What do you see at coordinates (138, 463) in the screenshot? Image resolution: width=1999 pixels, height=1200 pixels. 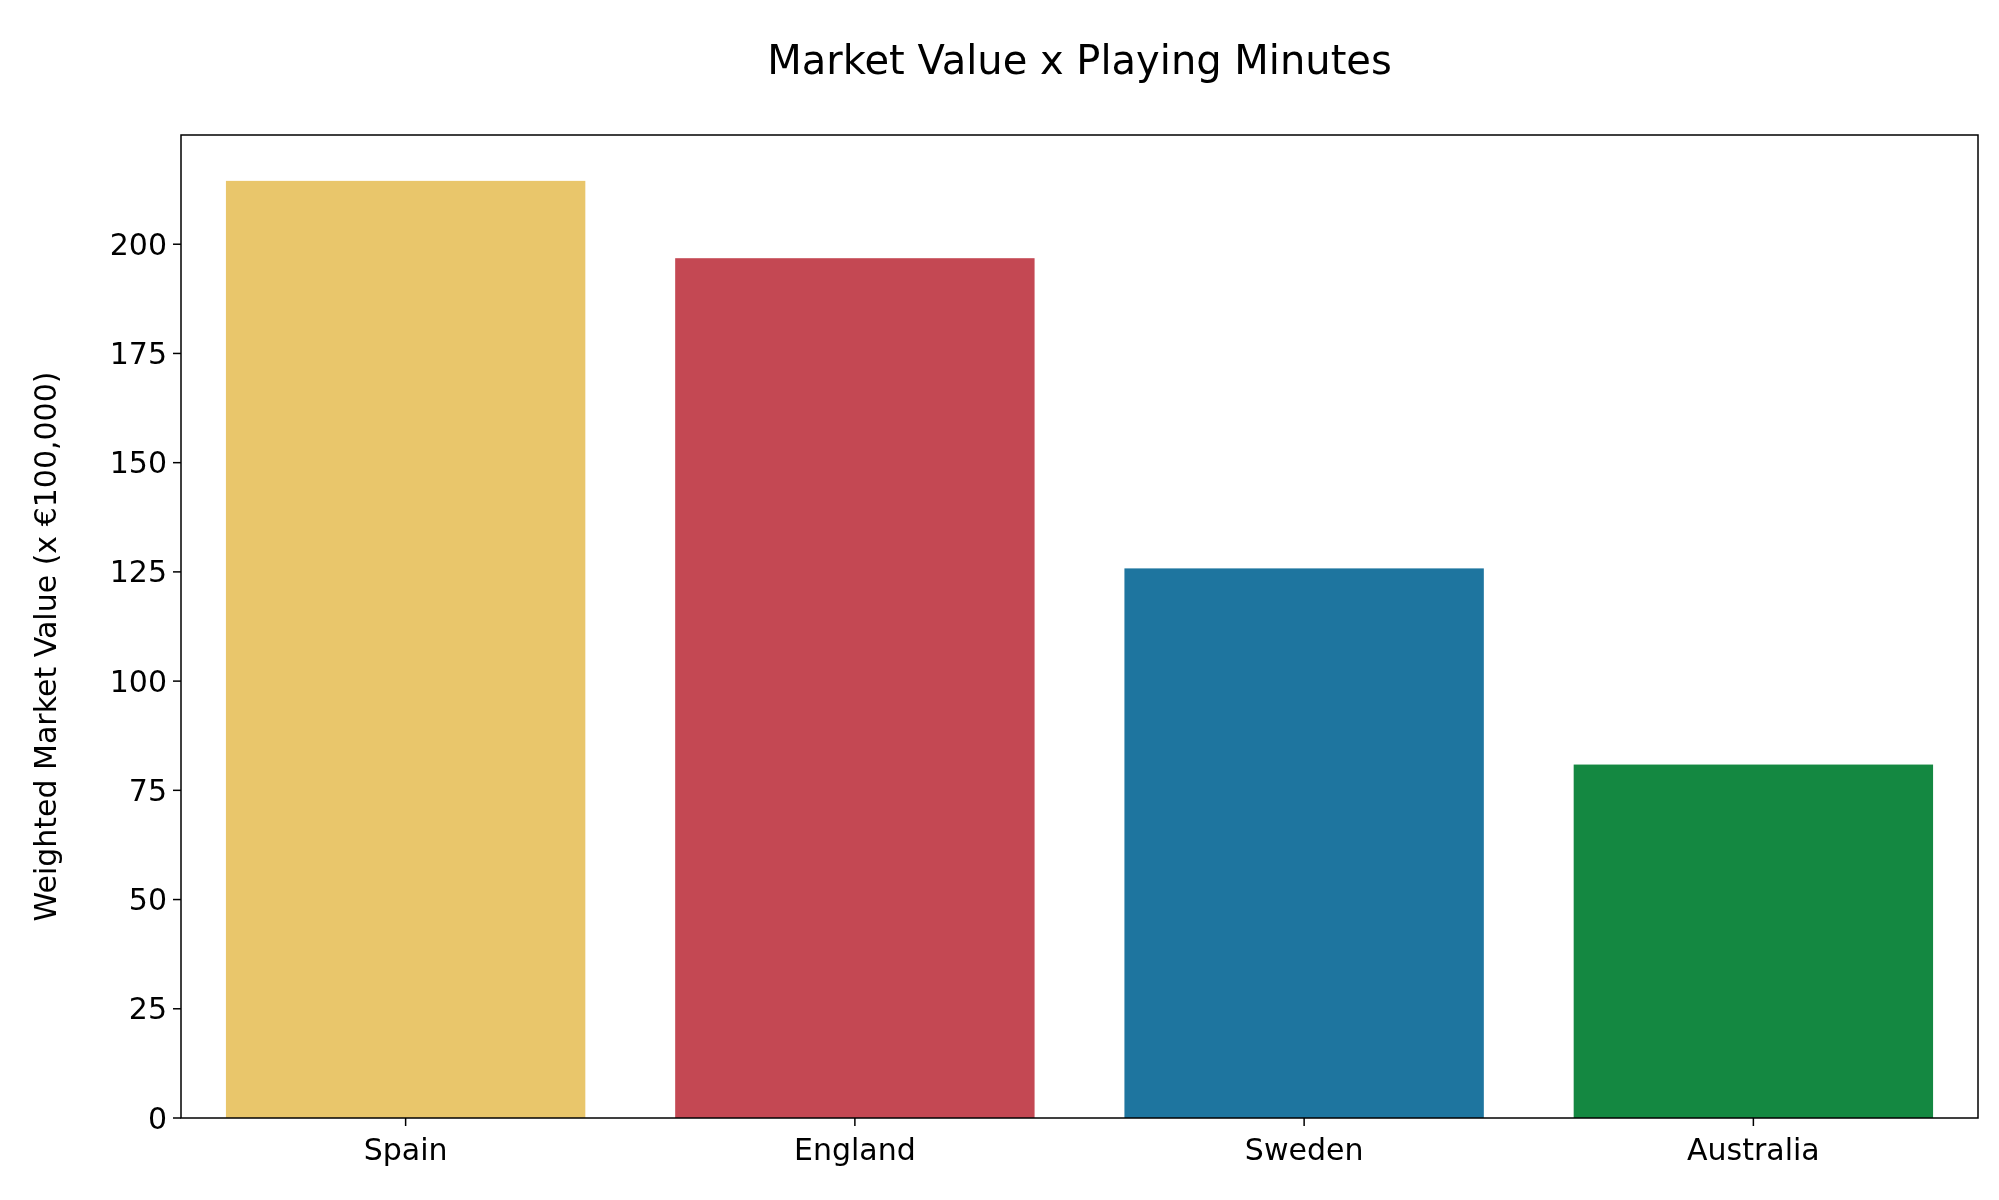 I see `y-tick-label: 150` at bounding box center [138, 463].